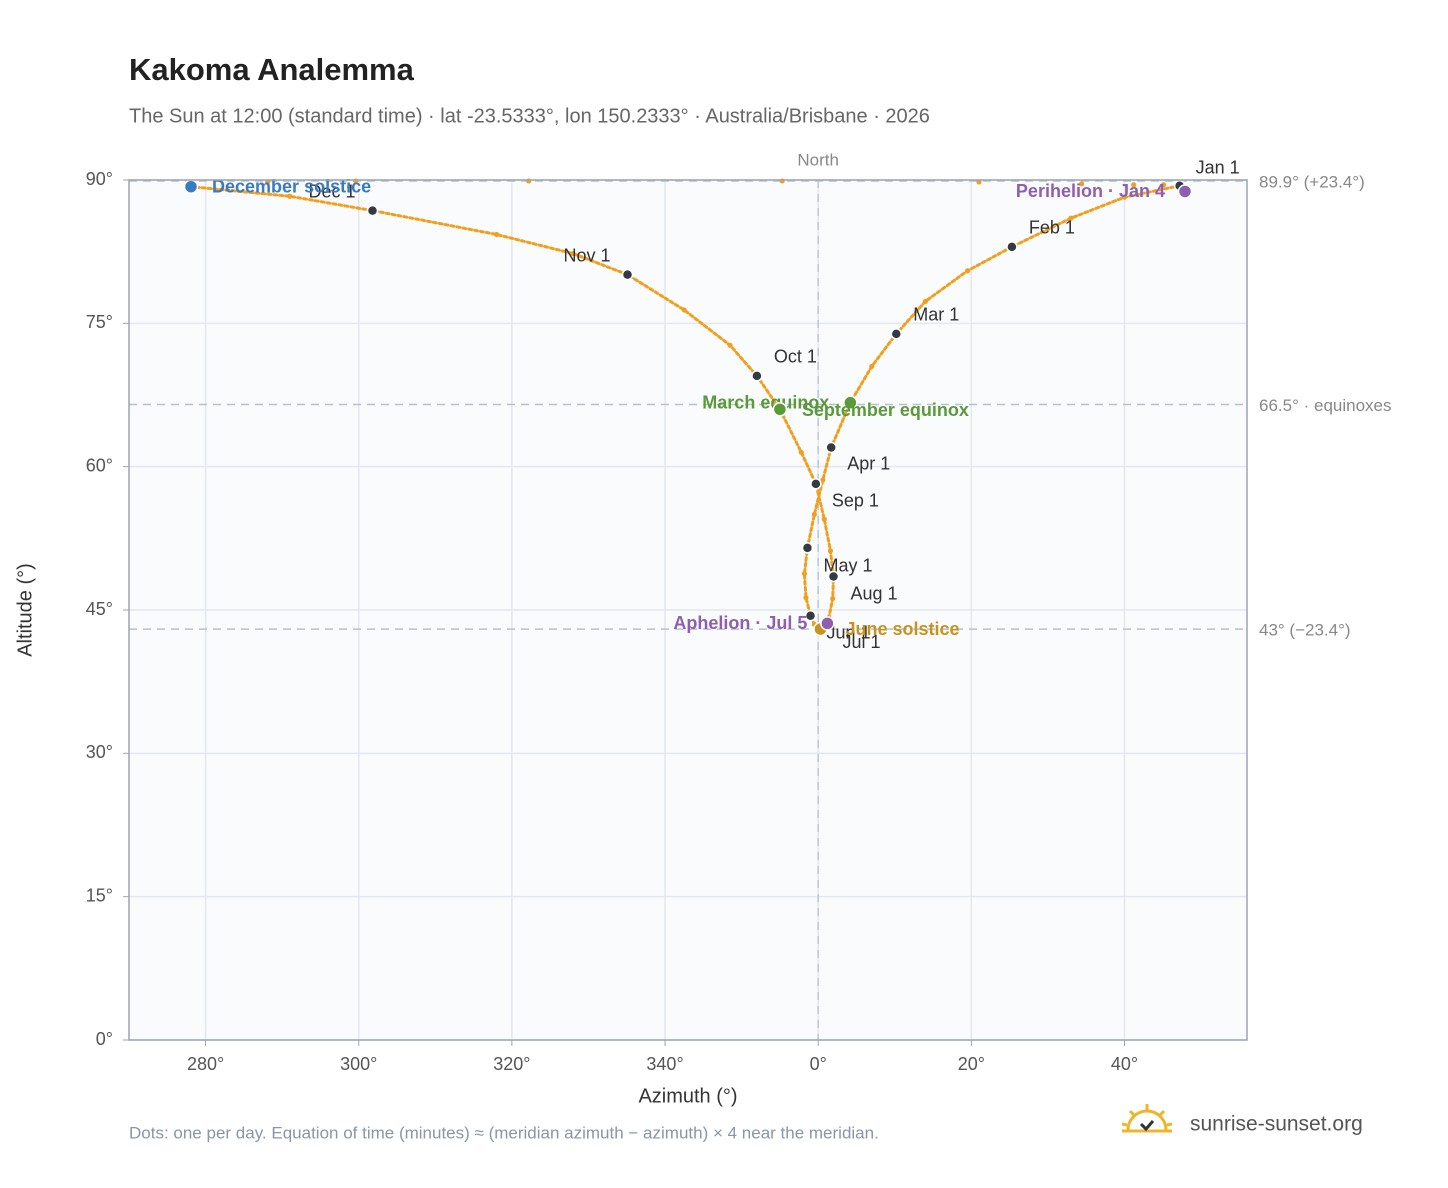  I want to click on chart-title: Kakoma Analemma, so click(272, 69).